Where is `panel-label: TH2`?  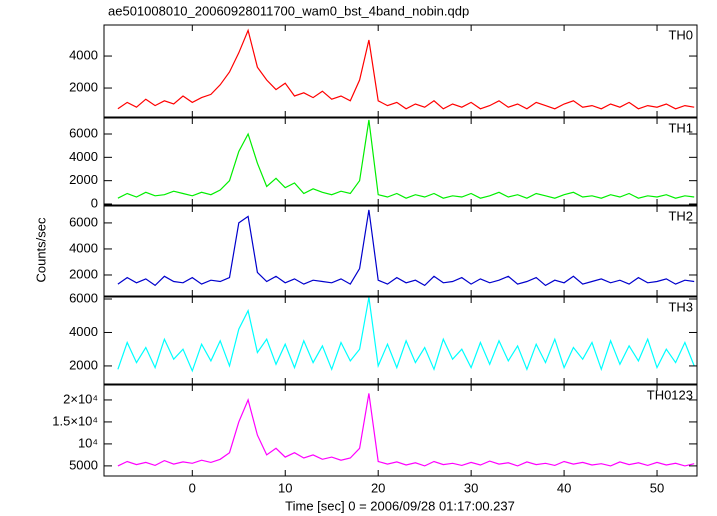 panel-label: TH2 is located at coordinates (680, 215).